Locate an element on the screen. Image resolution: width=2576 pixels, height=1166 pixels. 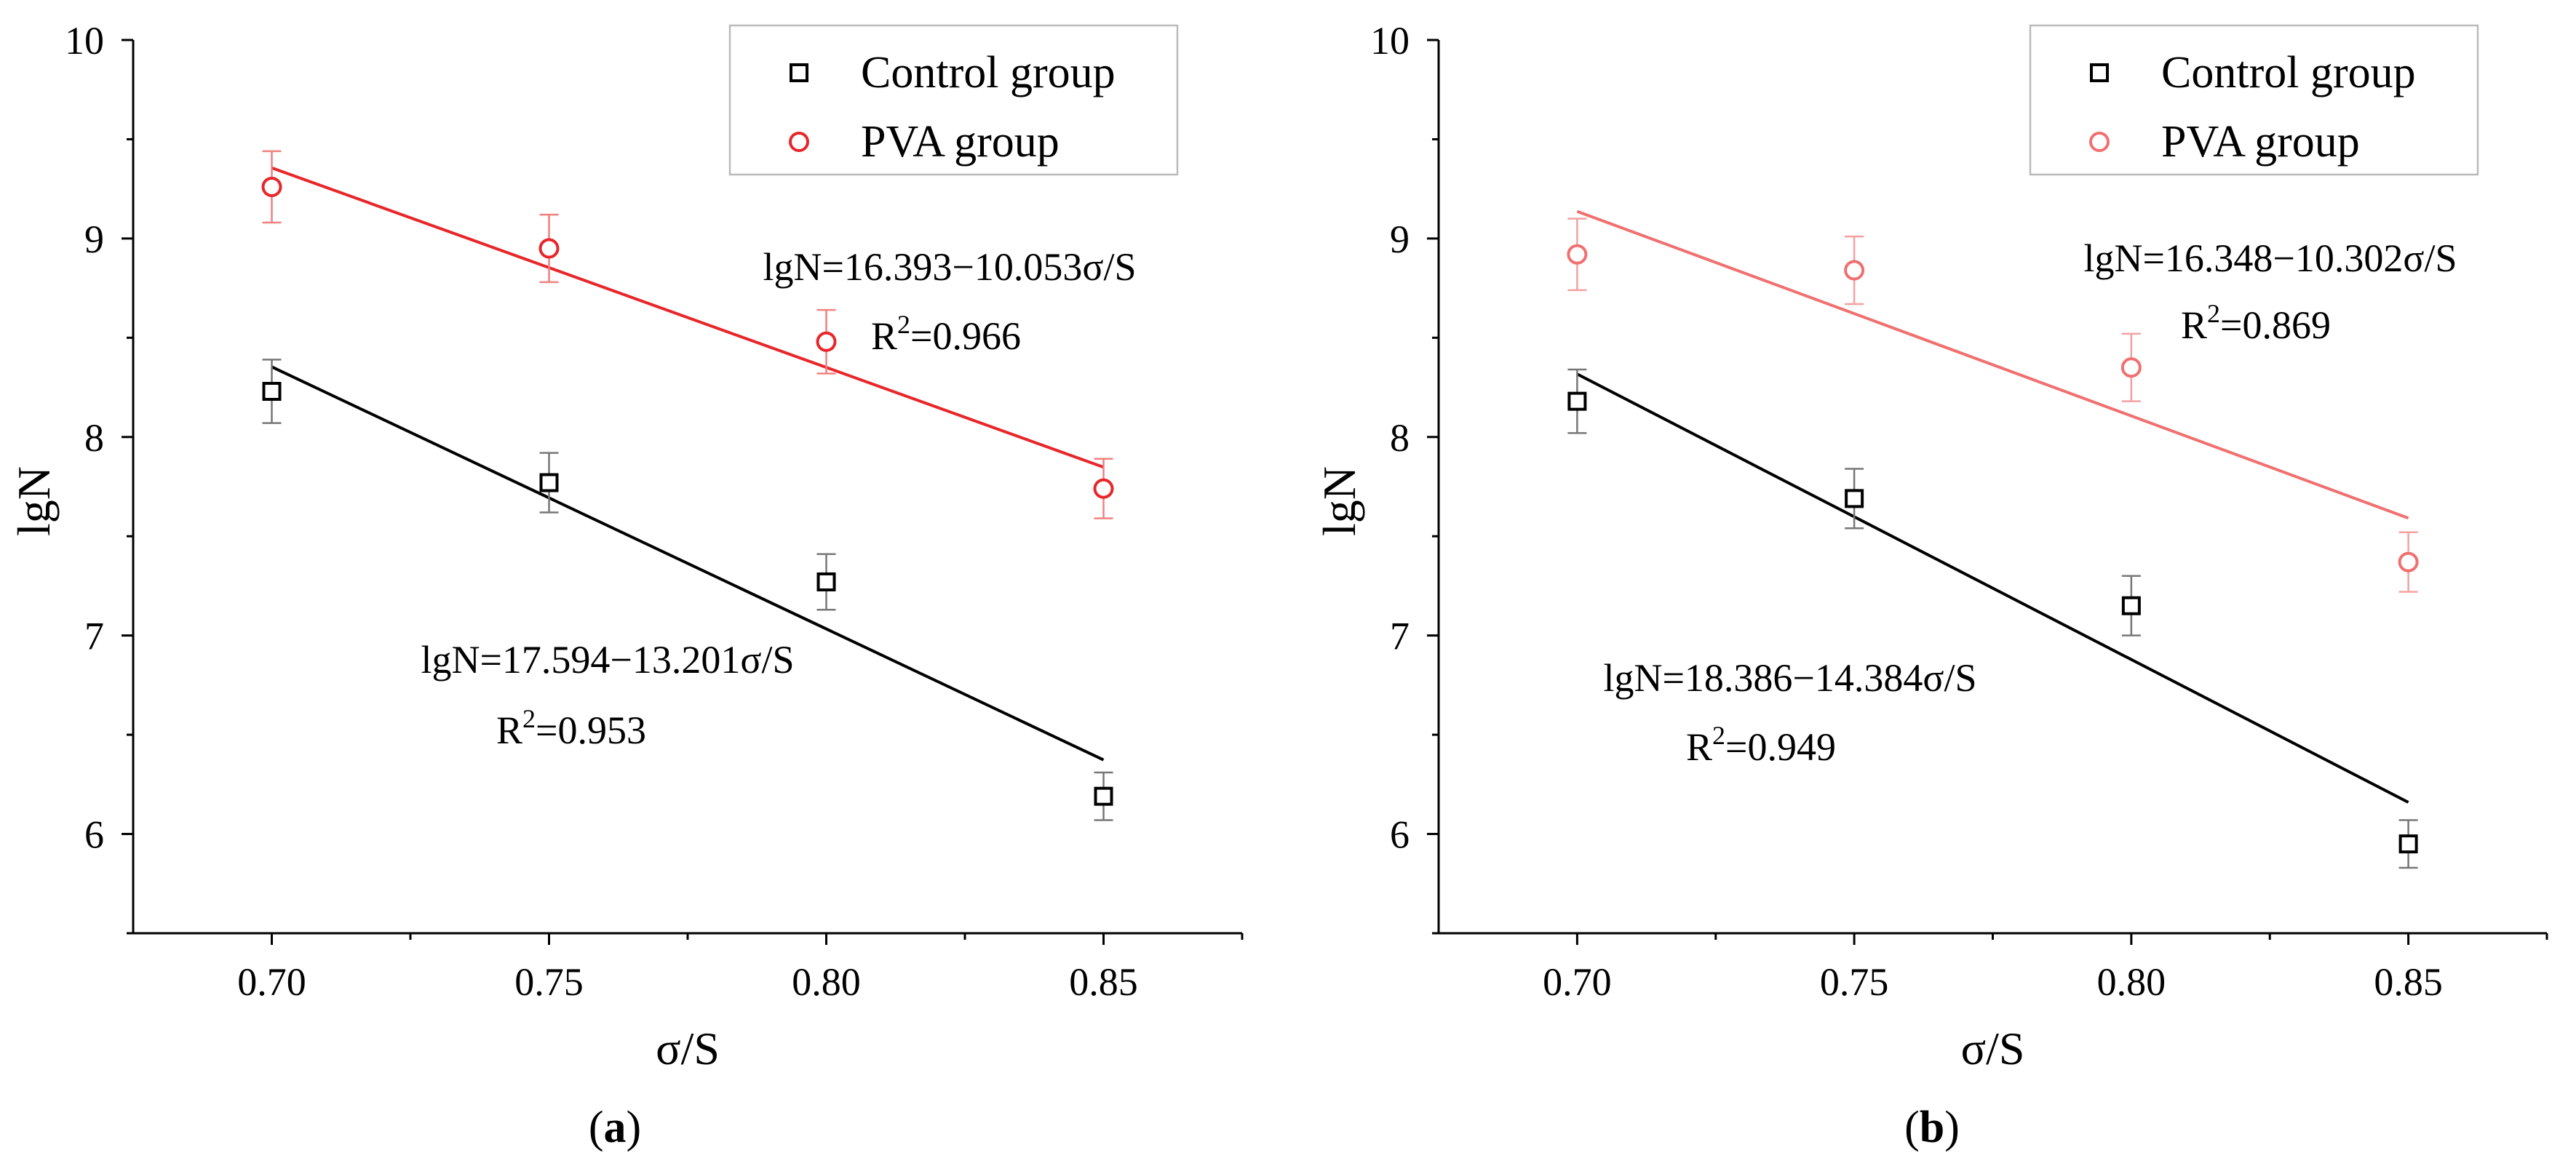
r-squared-value: =0.966 is located at coordinates (965, 336).